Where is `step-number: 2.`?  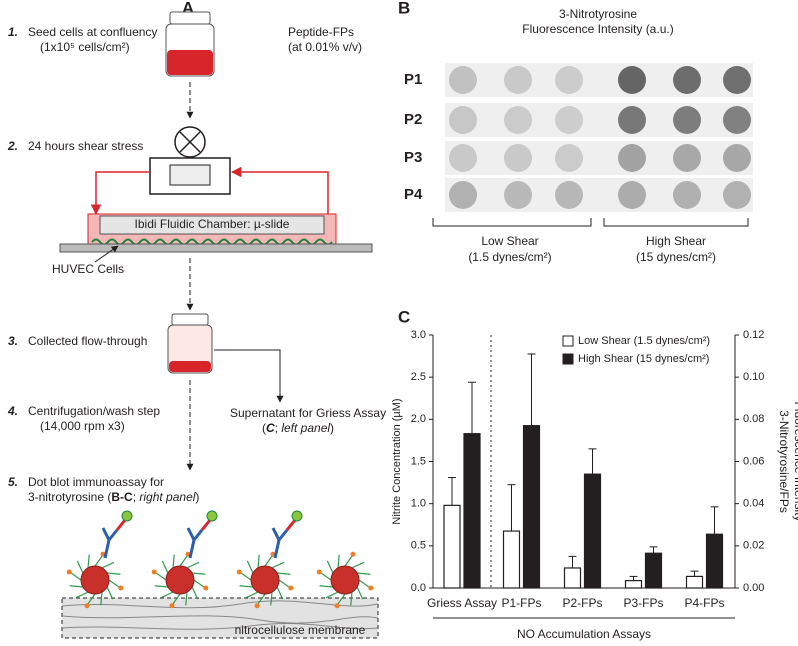 step-number: 2. is located at coordinates (12, 146).